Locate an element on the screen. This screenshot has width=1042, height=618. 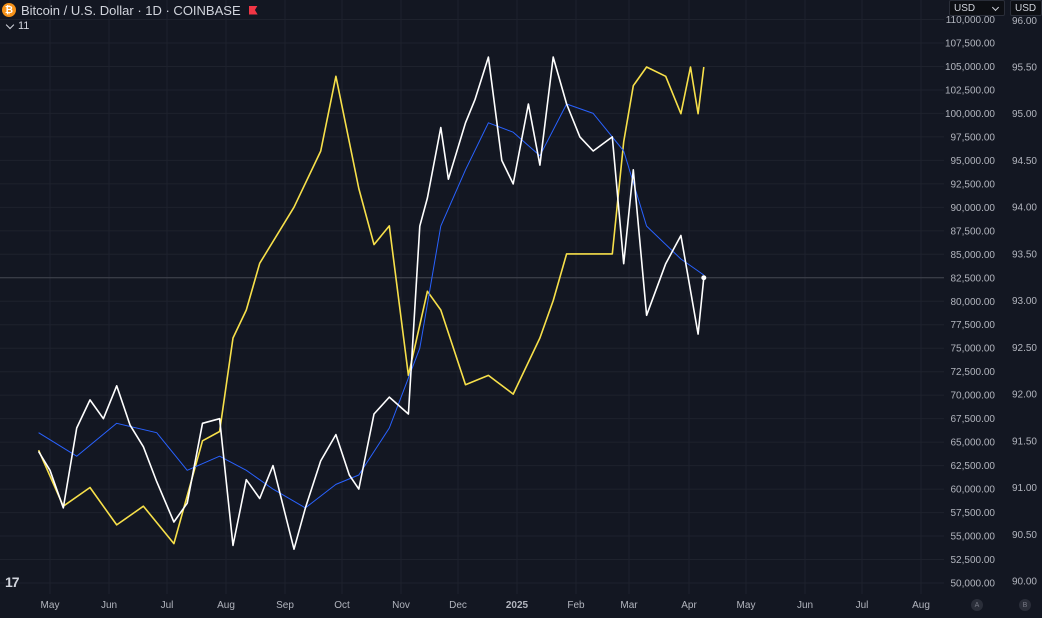
y-tick-label-primary: 90,000.00 is located at coordinates (973, 208).